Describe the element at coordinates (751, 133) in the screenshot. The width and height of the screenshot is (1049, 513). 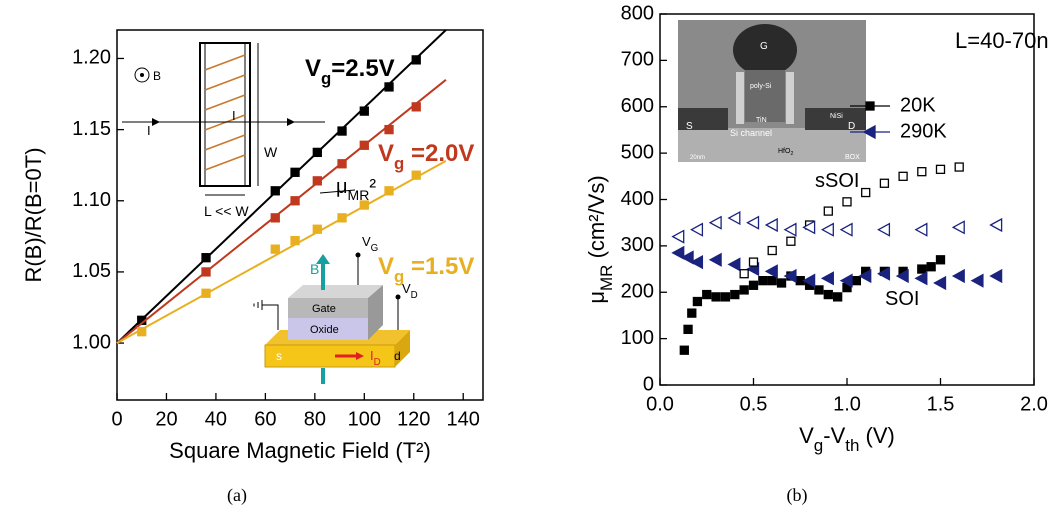
I see `inset-label: Si channel` at that location.